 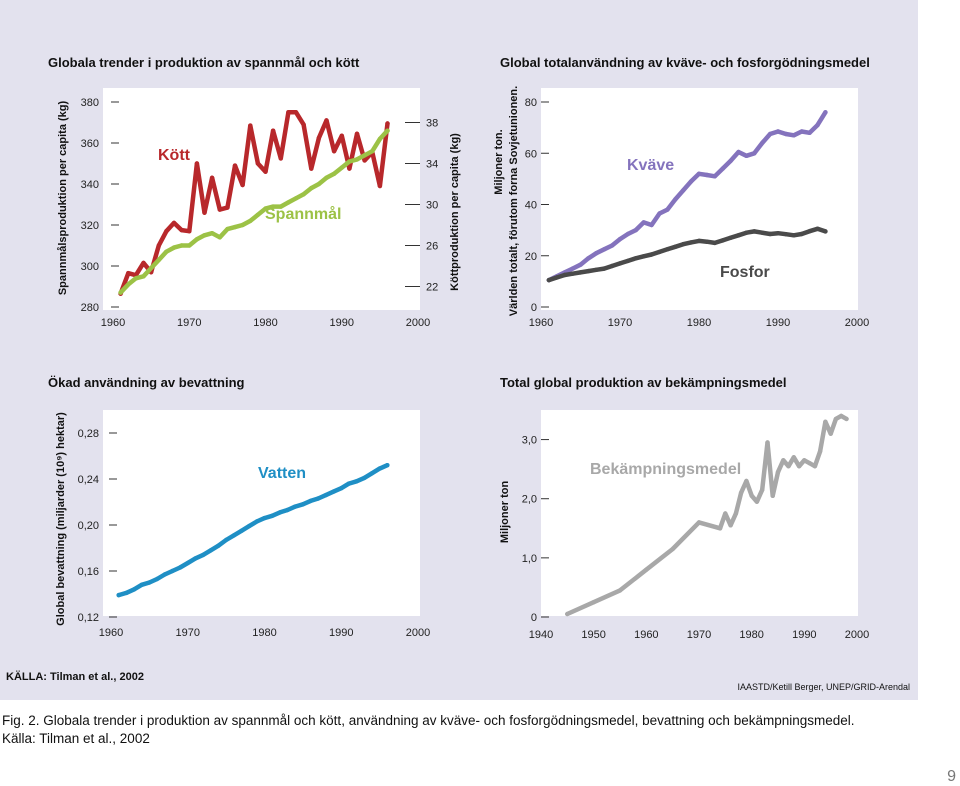 What do you see at coordinates (745, 272) in the screenshot?
I see `series-label-phosphorus: Fosfor` at bounding box center [745, 272].